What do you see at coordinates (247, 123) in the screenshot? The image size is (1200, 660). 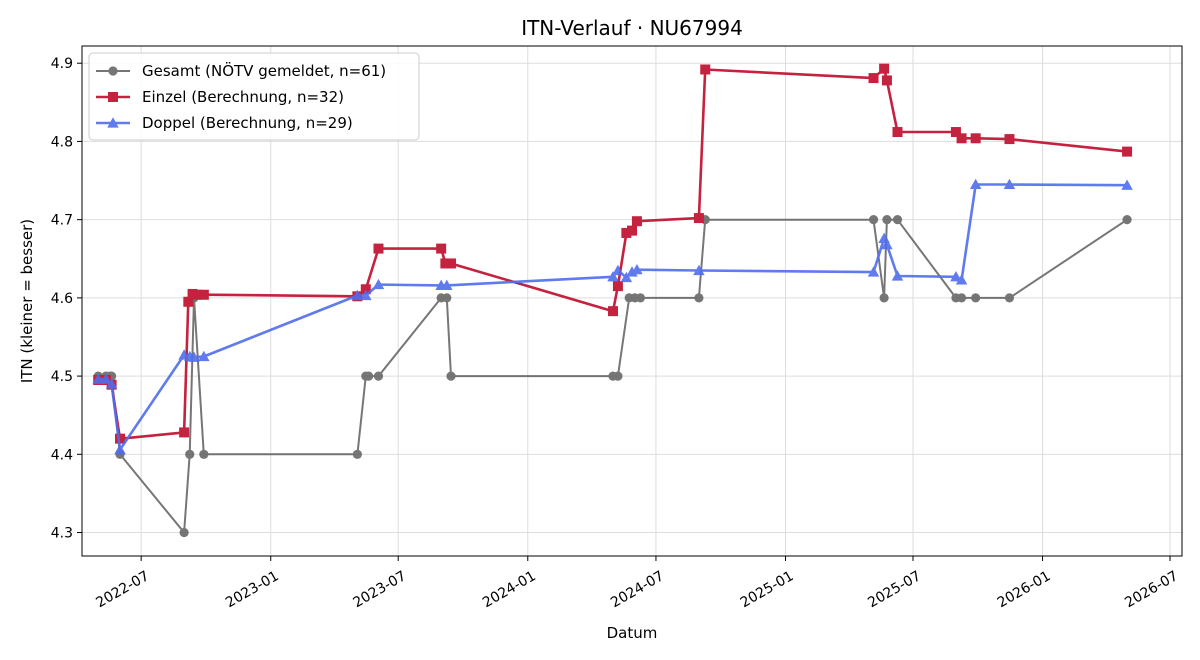 I see `legend-label: Doppel (Berechnung, n=29)` at bounding box center [247, 123].